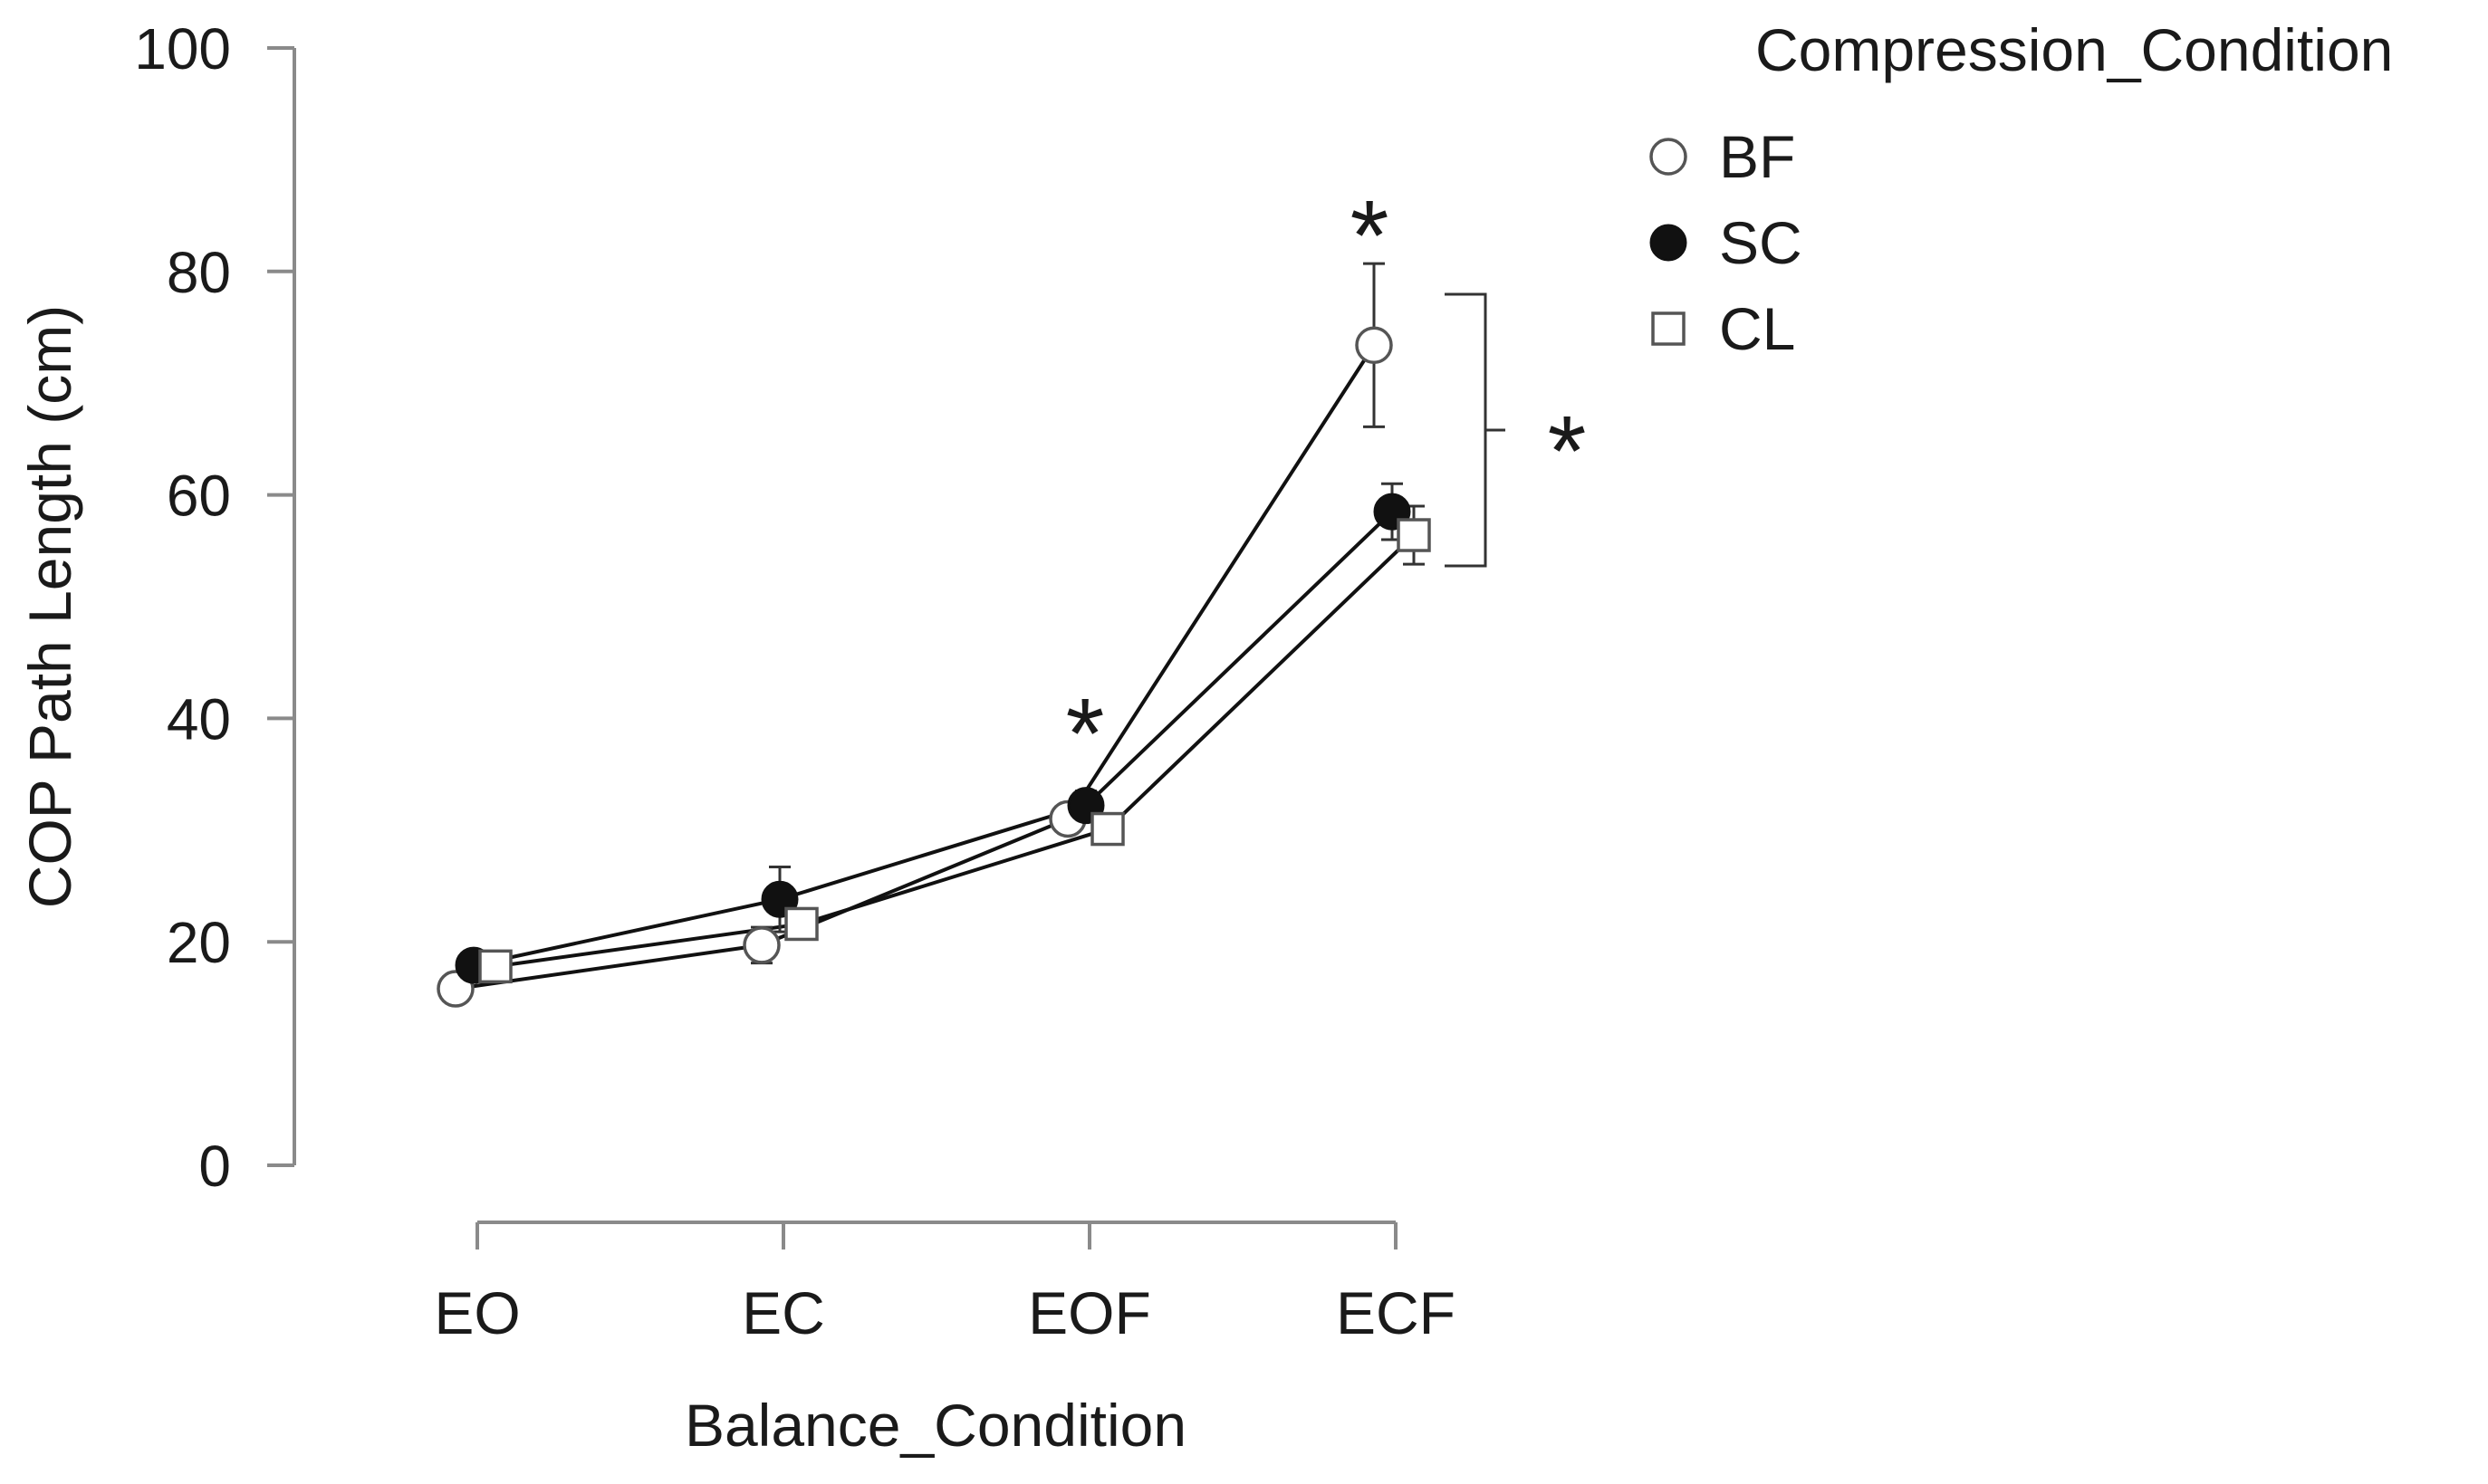  I want to click on y-tick-label: 80, so click(199, 272).